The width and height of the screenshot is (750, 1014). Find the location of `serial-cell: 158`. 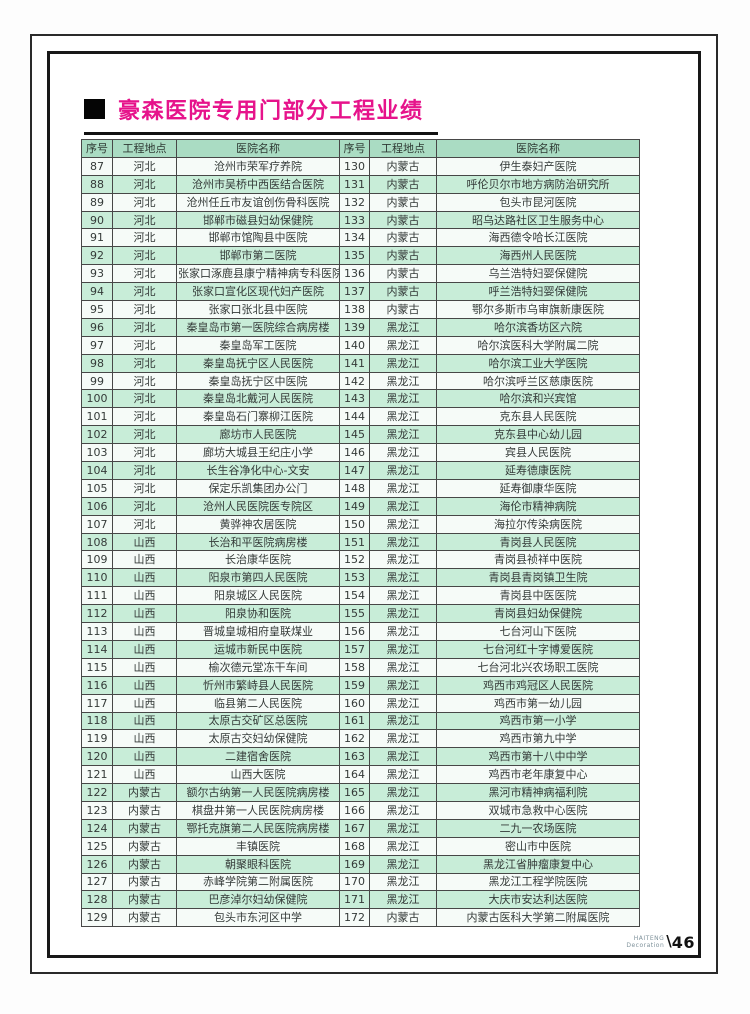

serial-cell: 158 is located at coordinates (354, 667).